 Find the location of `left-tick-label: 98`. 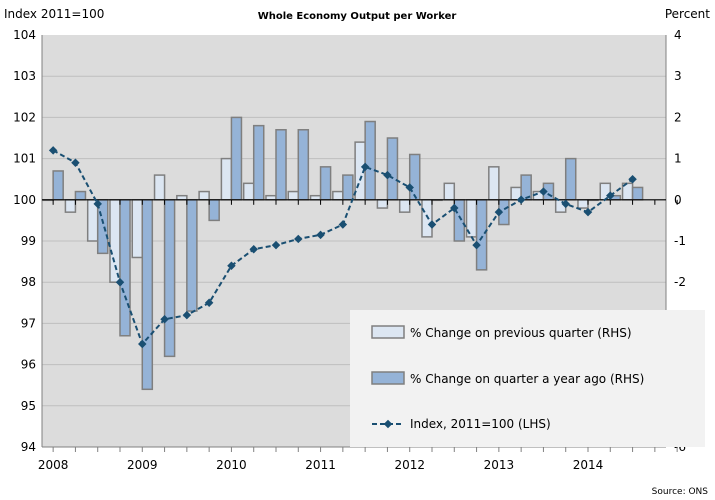

left-tick-label: 98 is located at coordinates (28, 282).